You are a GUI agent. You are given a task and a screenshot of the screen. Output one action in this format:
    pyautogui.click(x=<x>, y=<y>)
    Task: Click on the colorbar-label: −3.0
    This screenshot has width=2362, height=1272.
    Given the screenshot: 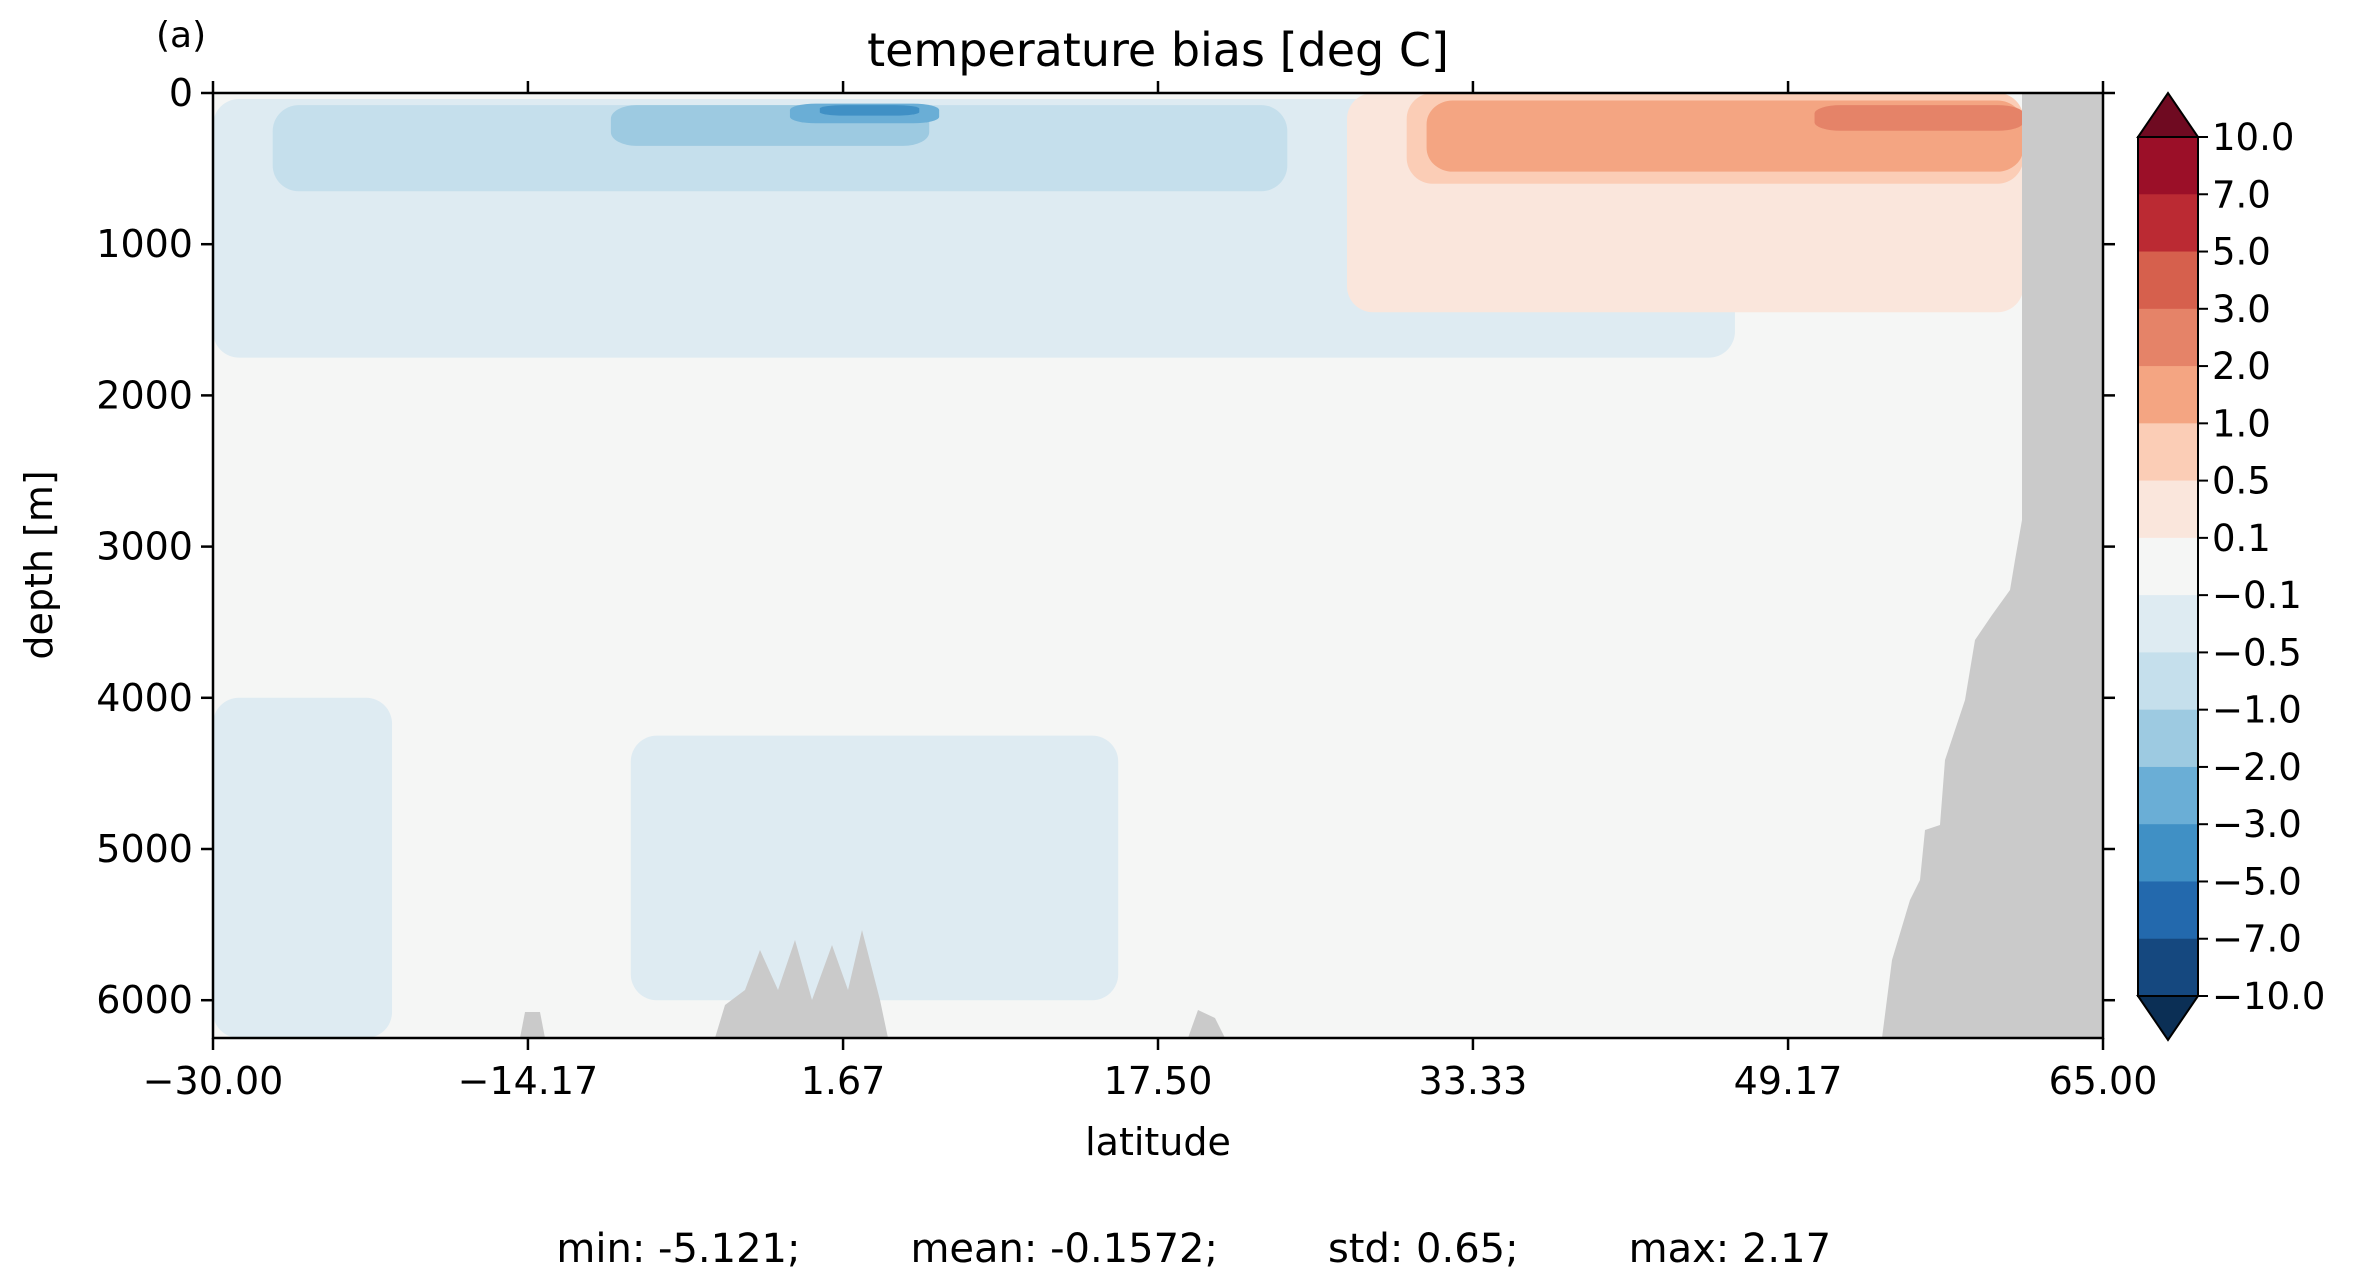 What is the action you would take?
    pyautogui.click(x=2257, y=824)
    